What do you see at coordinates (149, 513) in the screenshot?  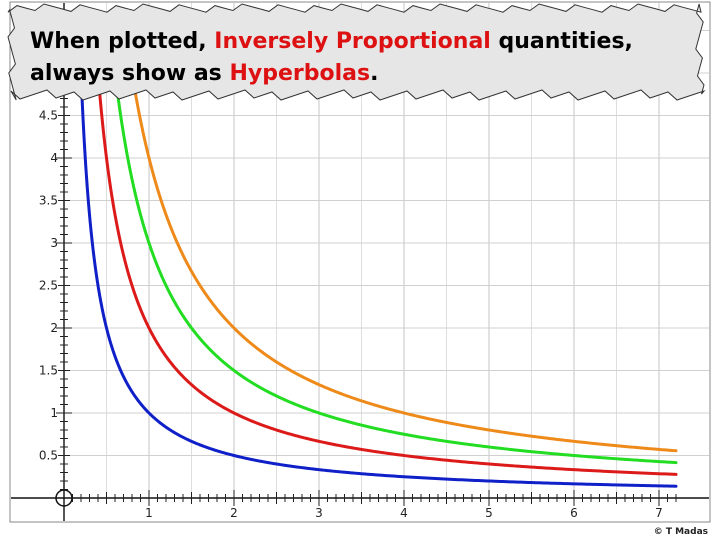 I see `x-tick-label: 1` at bounding box center [149, 513].